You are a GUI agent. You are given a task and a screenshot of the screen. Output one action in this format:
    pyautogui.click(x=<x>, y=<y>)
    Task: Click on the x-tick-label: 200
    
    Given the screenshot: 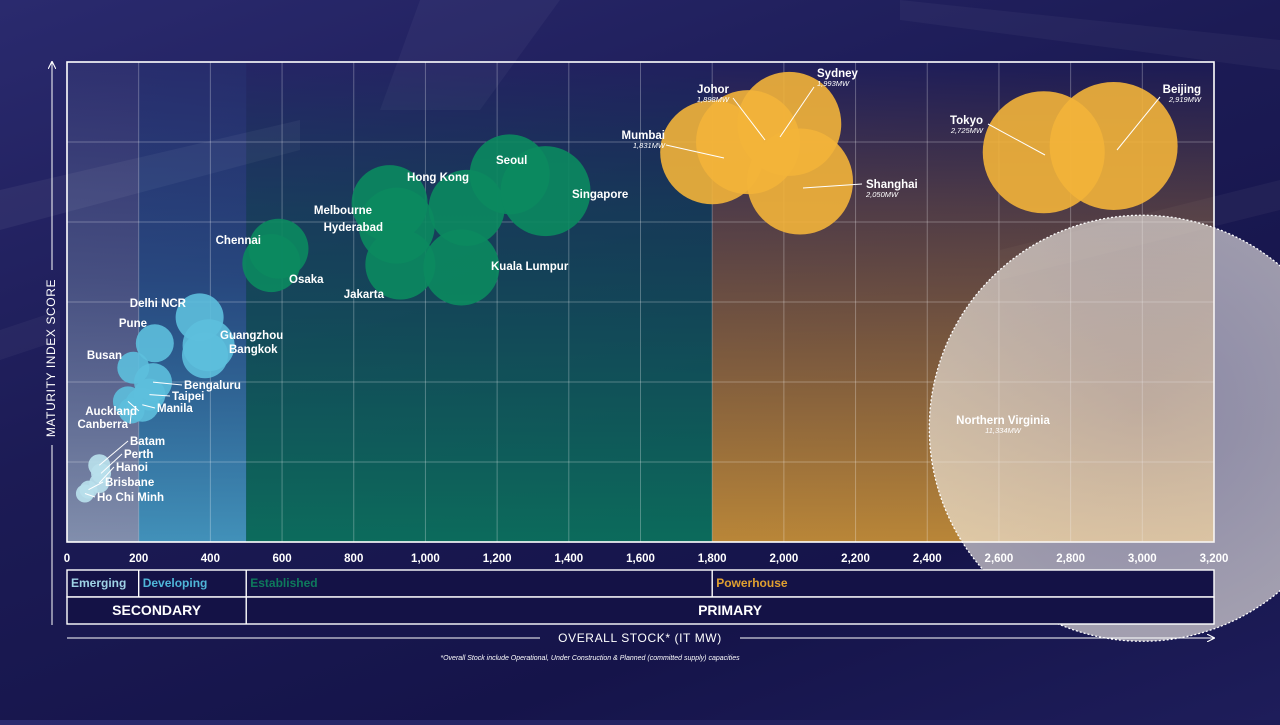 What is the action you would take?
    pyautogui.click(x=138, y=559)
    